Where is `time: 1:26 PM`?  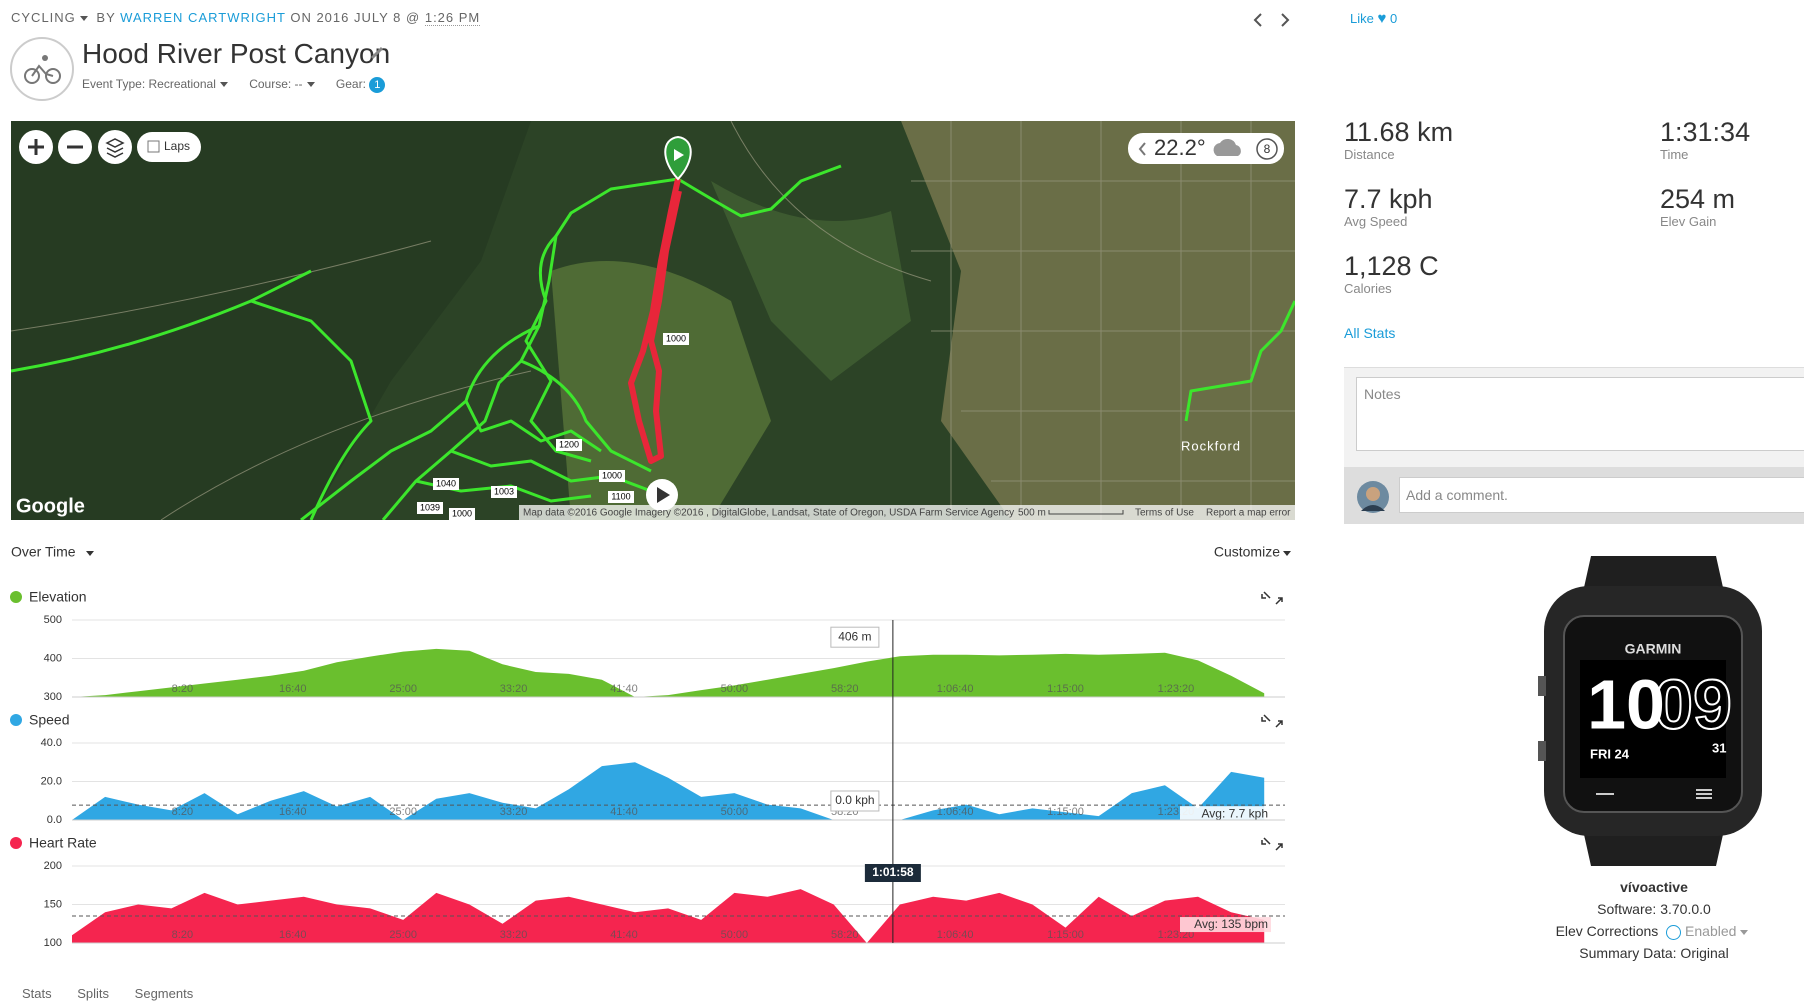
time: 1:26 PM is located at coordinates (452, 18).